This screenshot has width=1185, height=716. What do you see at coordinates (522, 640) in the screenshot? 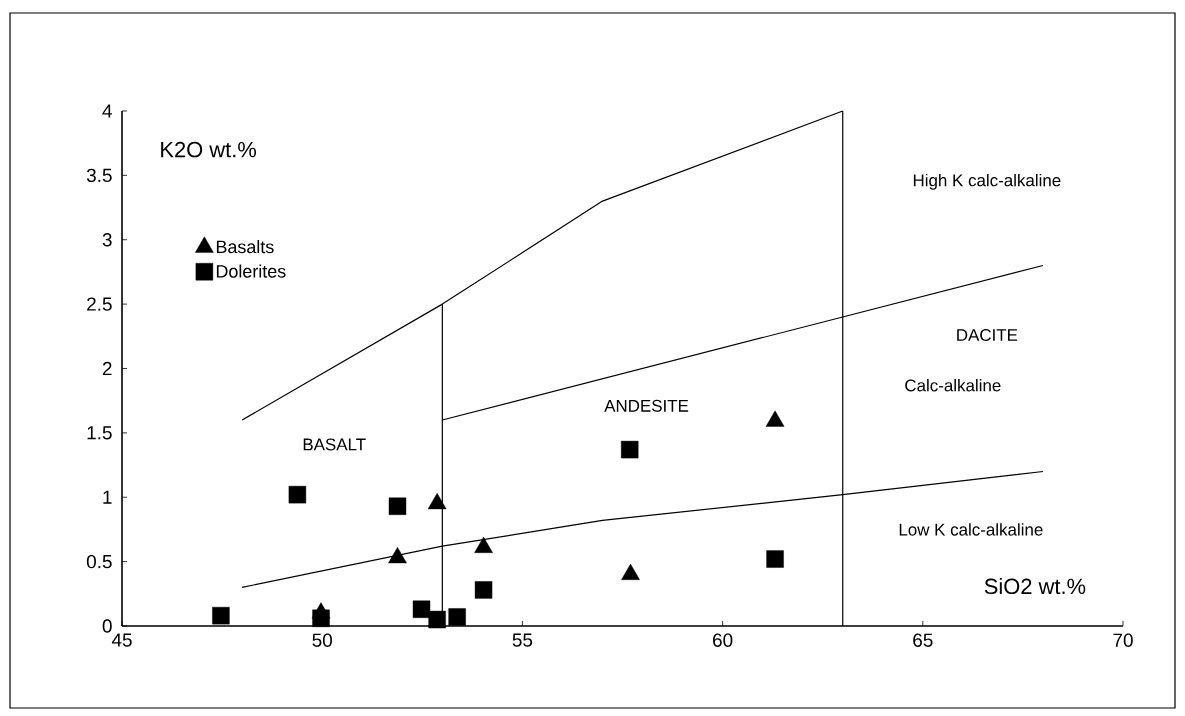
I see `x-tick-label: 55` at bounding box center [522, 640].